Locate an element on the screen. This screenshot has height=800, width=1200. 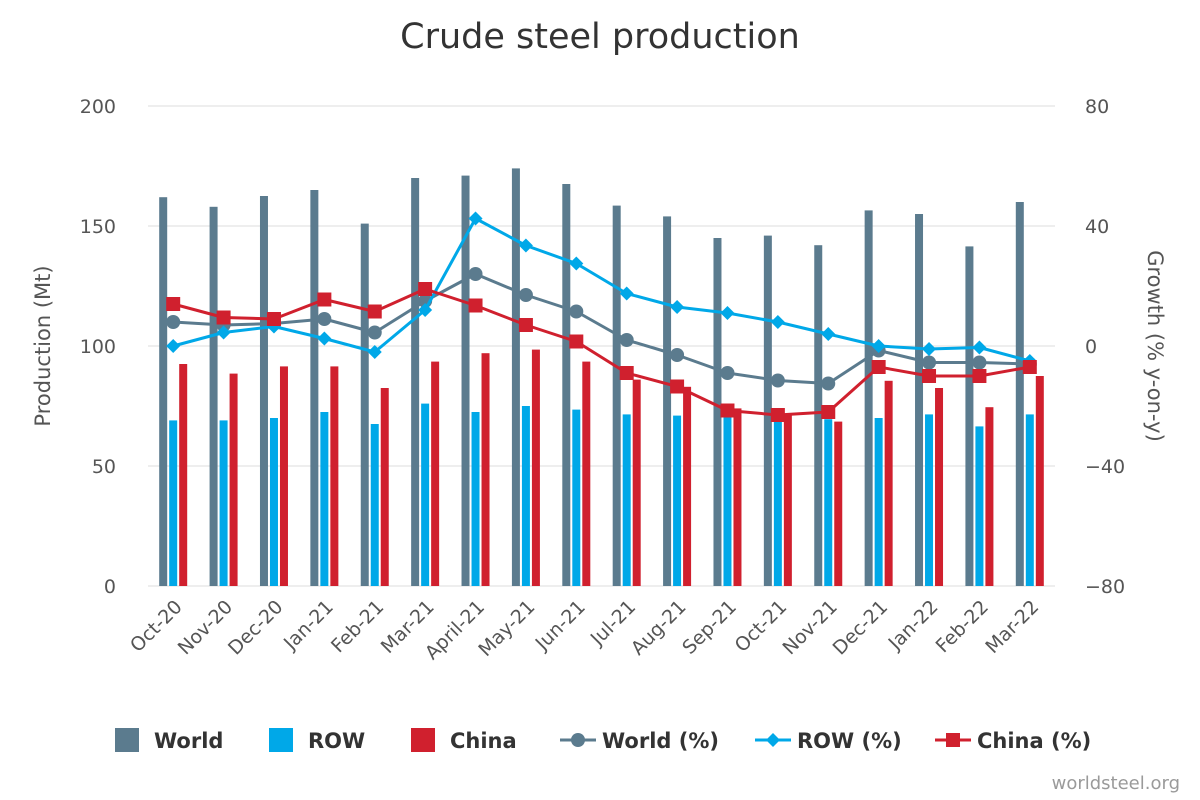
x-tick-label: Dec-20 is located at coordinates (256, 628).